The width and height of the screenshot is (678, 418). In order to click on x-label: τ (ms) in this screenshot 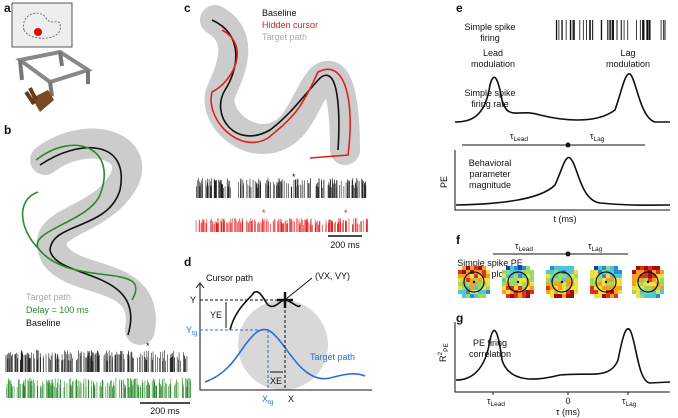, I will do `click(568, 412)`.